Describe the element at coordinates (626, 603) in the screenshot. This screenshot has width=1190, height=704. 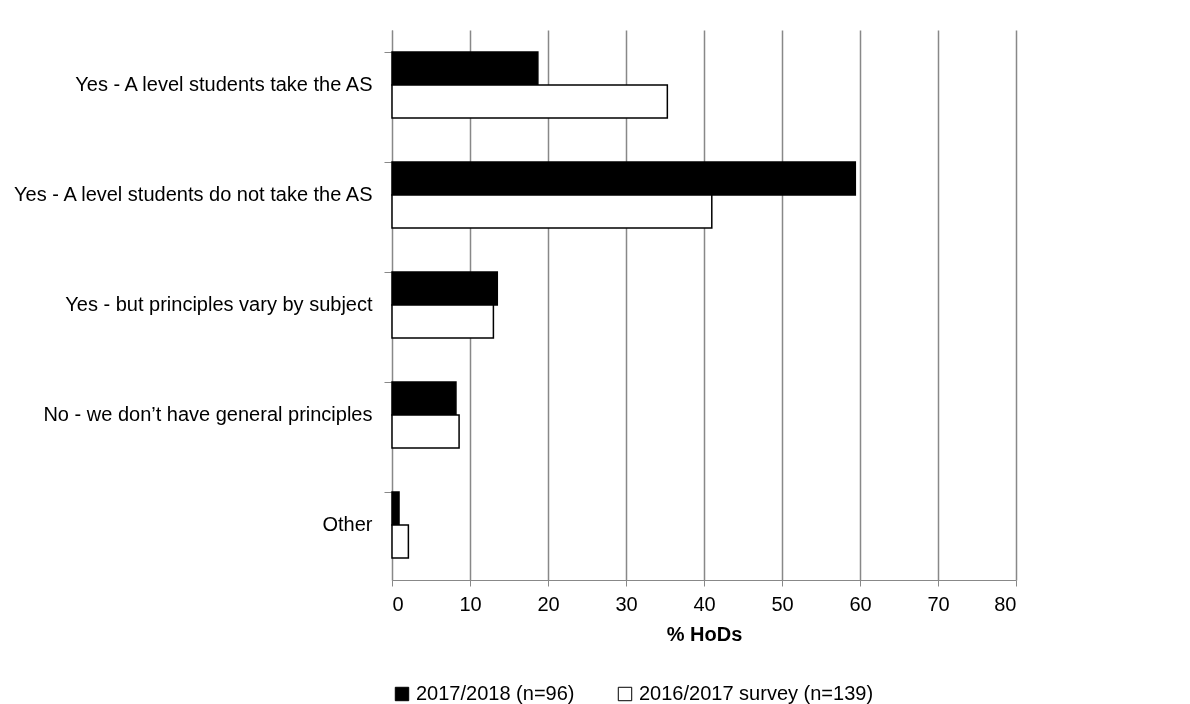
I see `x-tick-label: 30` at that location.